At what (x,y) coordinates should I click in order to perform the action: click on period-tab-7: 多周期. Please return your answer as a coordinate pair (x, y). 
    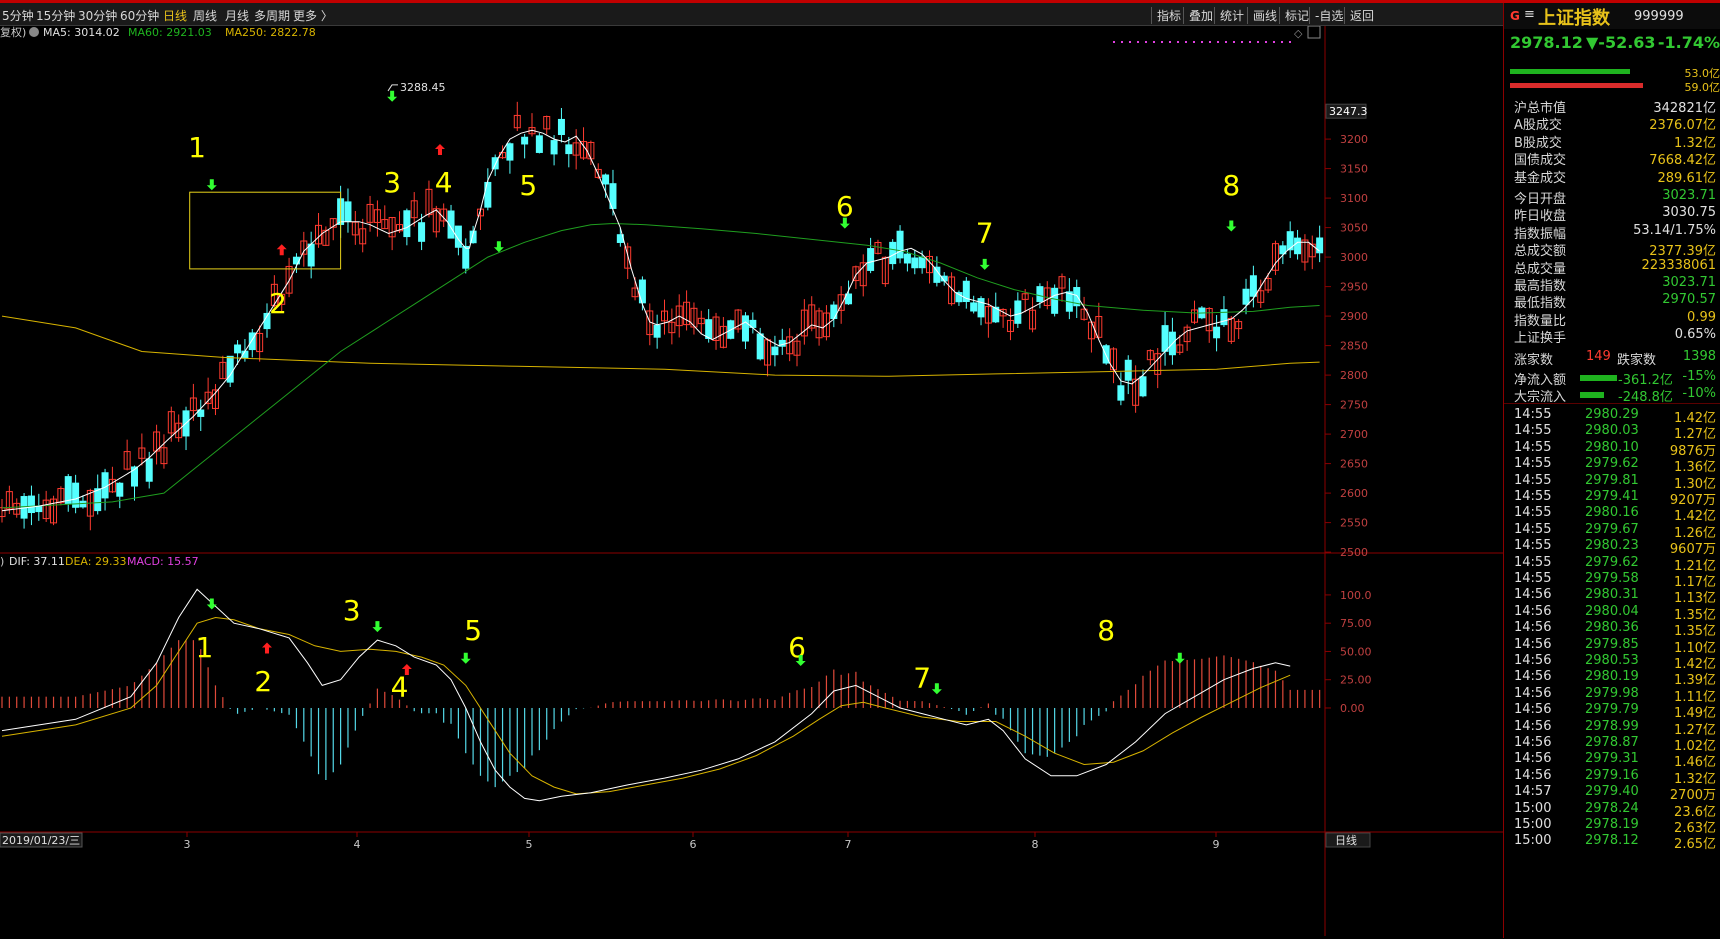
    Looking at the image, I should click on (272, 15).